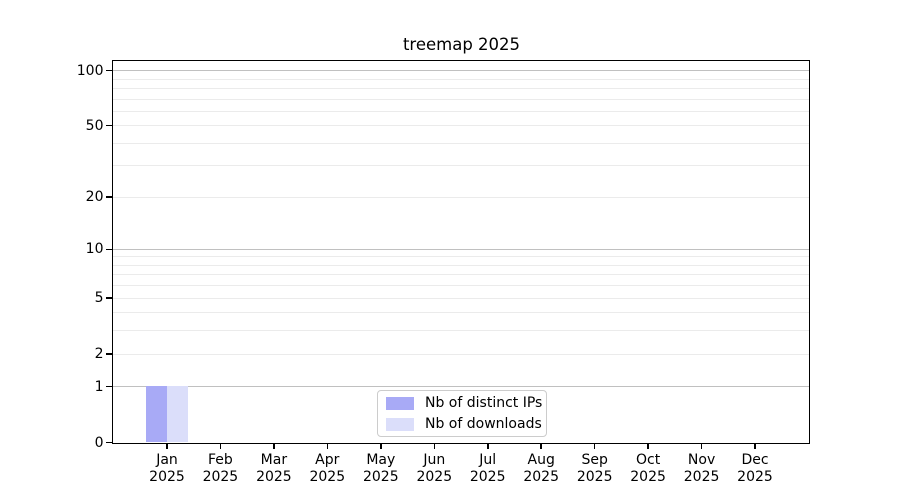 This screenshot has width=900, height=500. I want to click on x-tick-label: Jan 2025, so click(167, 468).